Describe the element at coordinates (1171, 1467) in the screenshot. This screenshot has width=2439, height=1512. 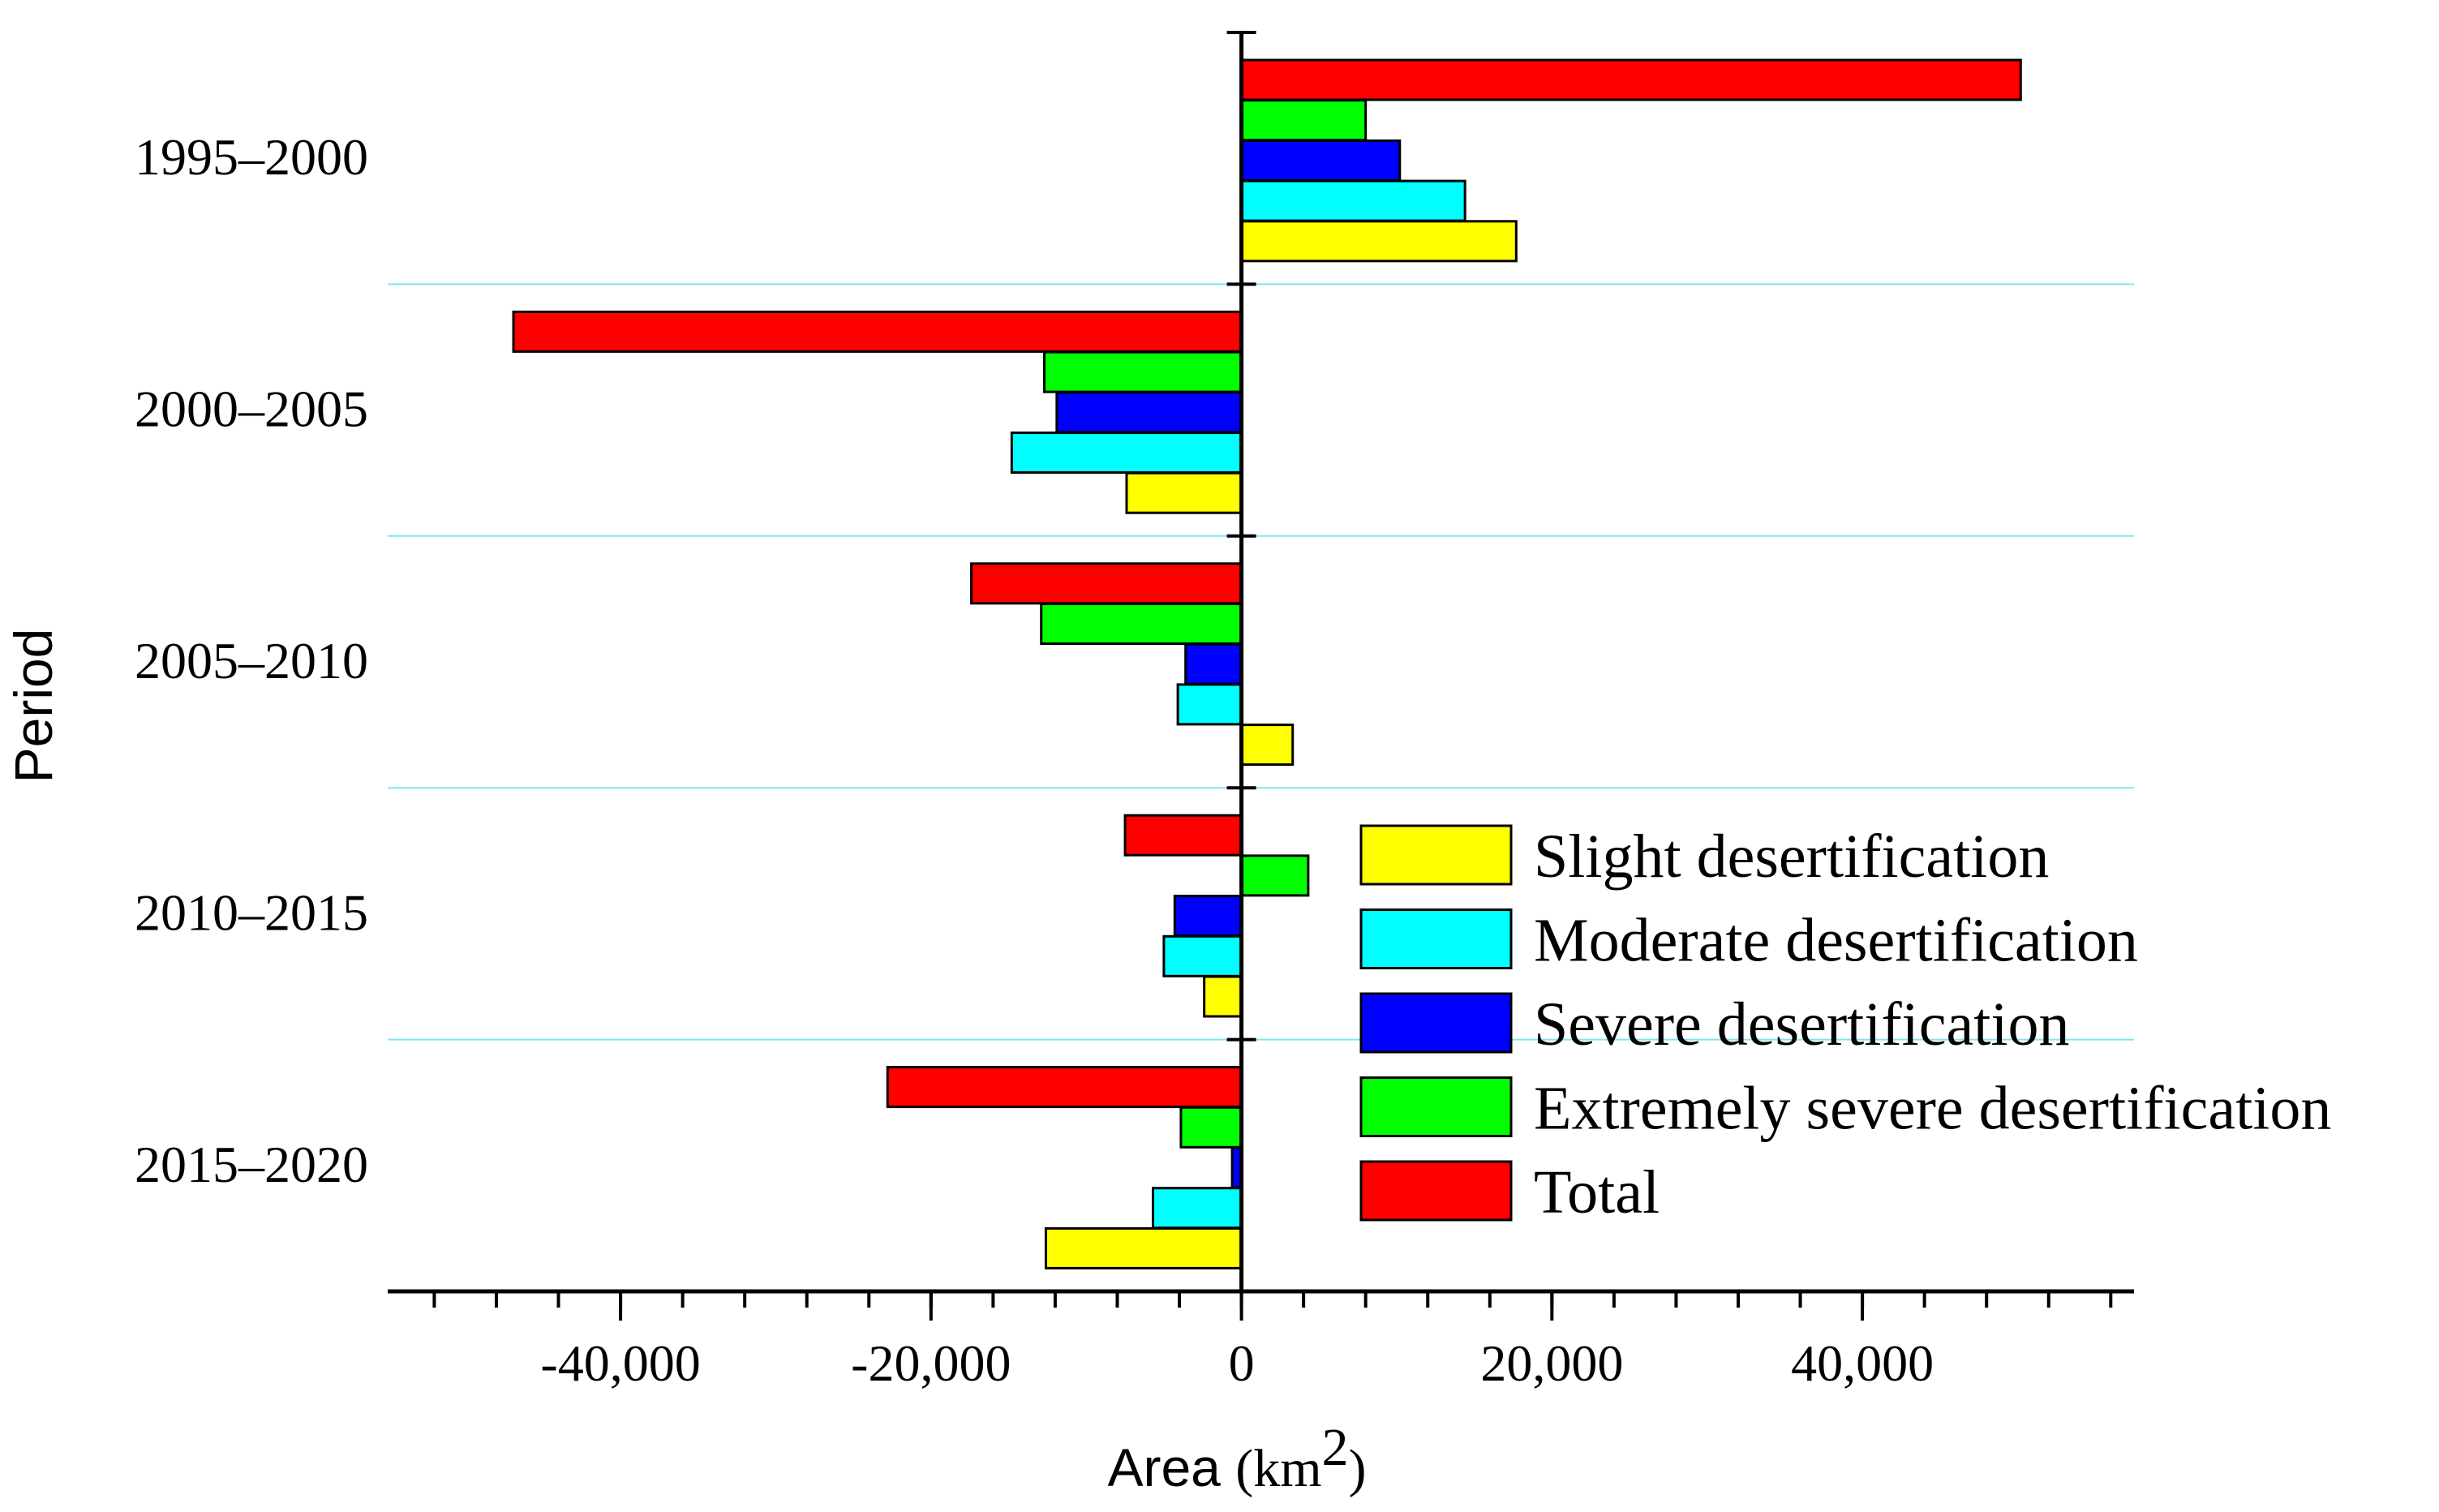
I see `x-axis-title-text: Area` at that location.